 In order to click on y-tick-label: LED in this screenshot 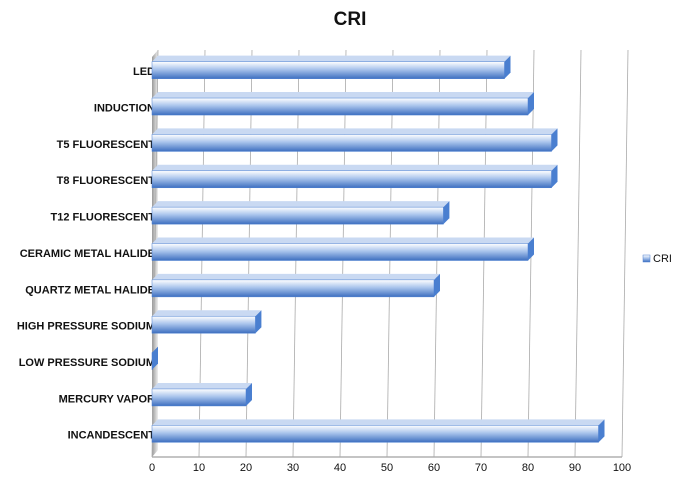, I will do `click(144, 72)`.